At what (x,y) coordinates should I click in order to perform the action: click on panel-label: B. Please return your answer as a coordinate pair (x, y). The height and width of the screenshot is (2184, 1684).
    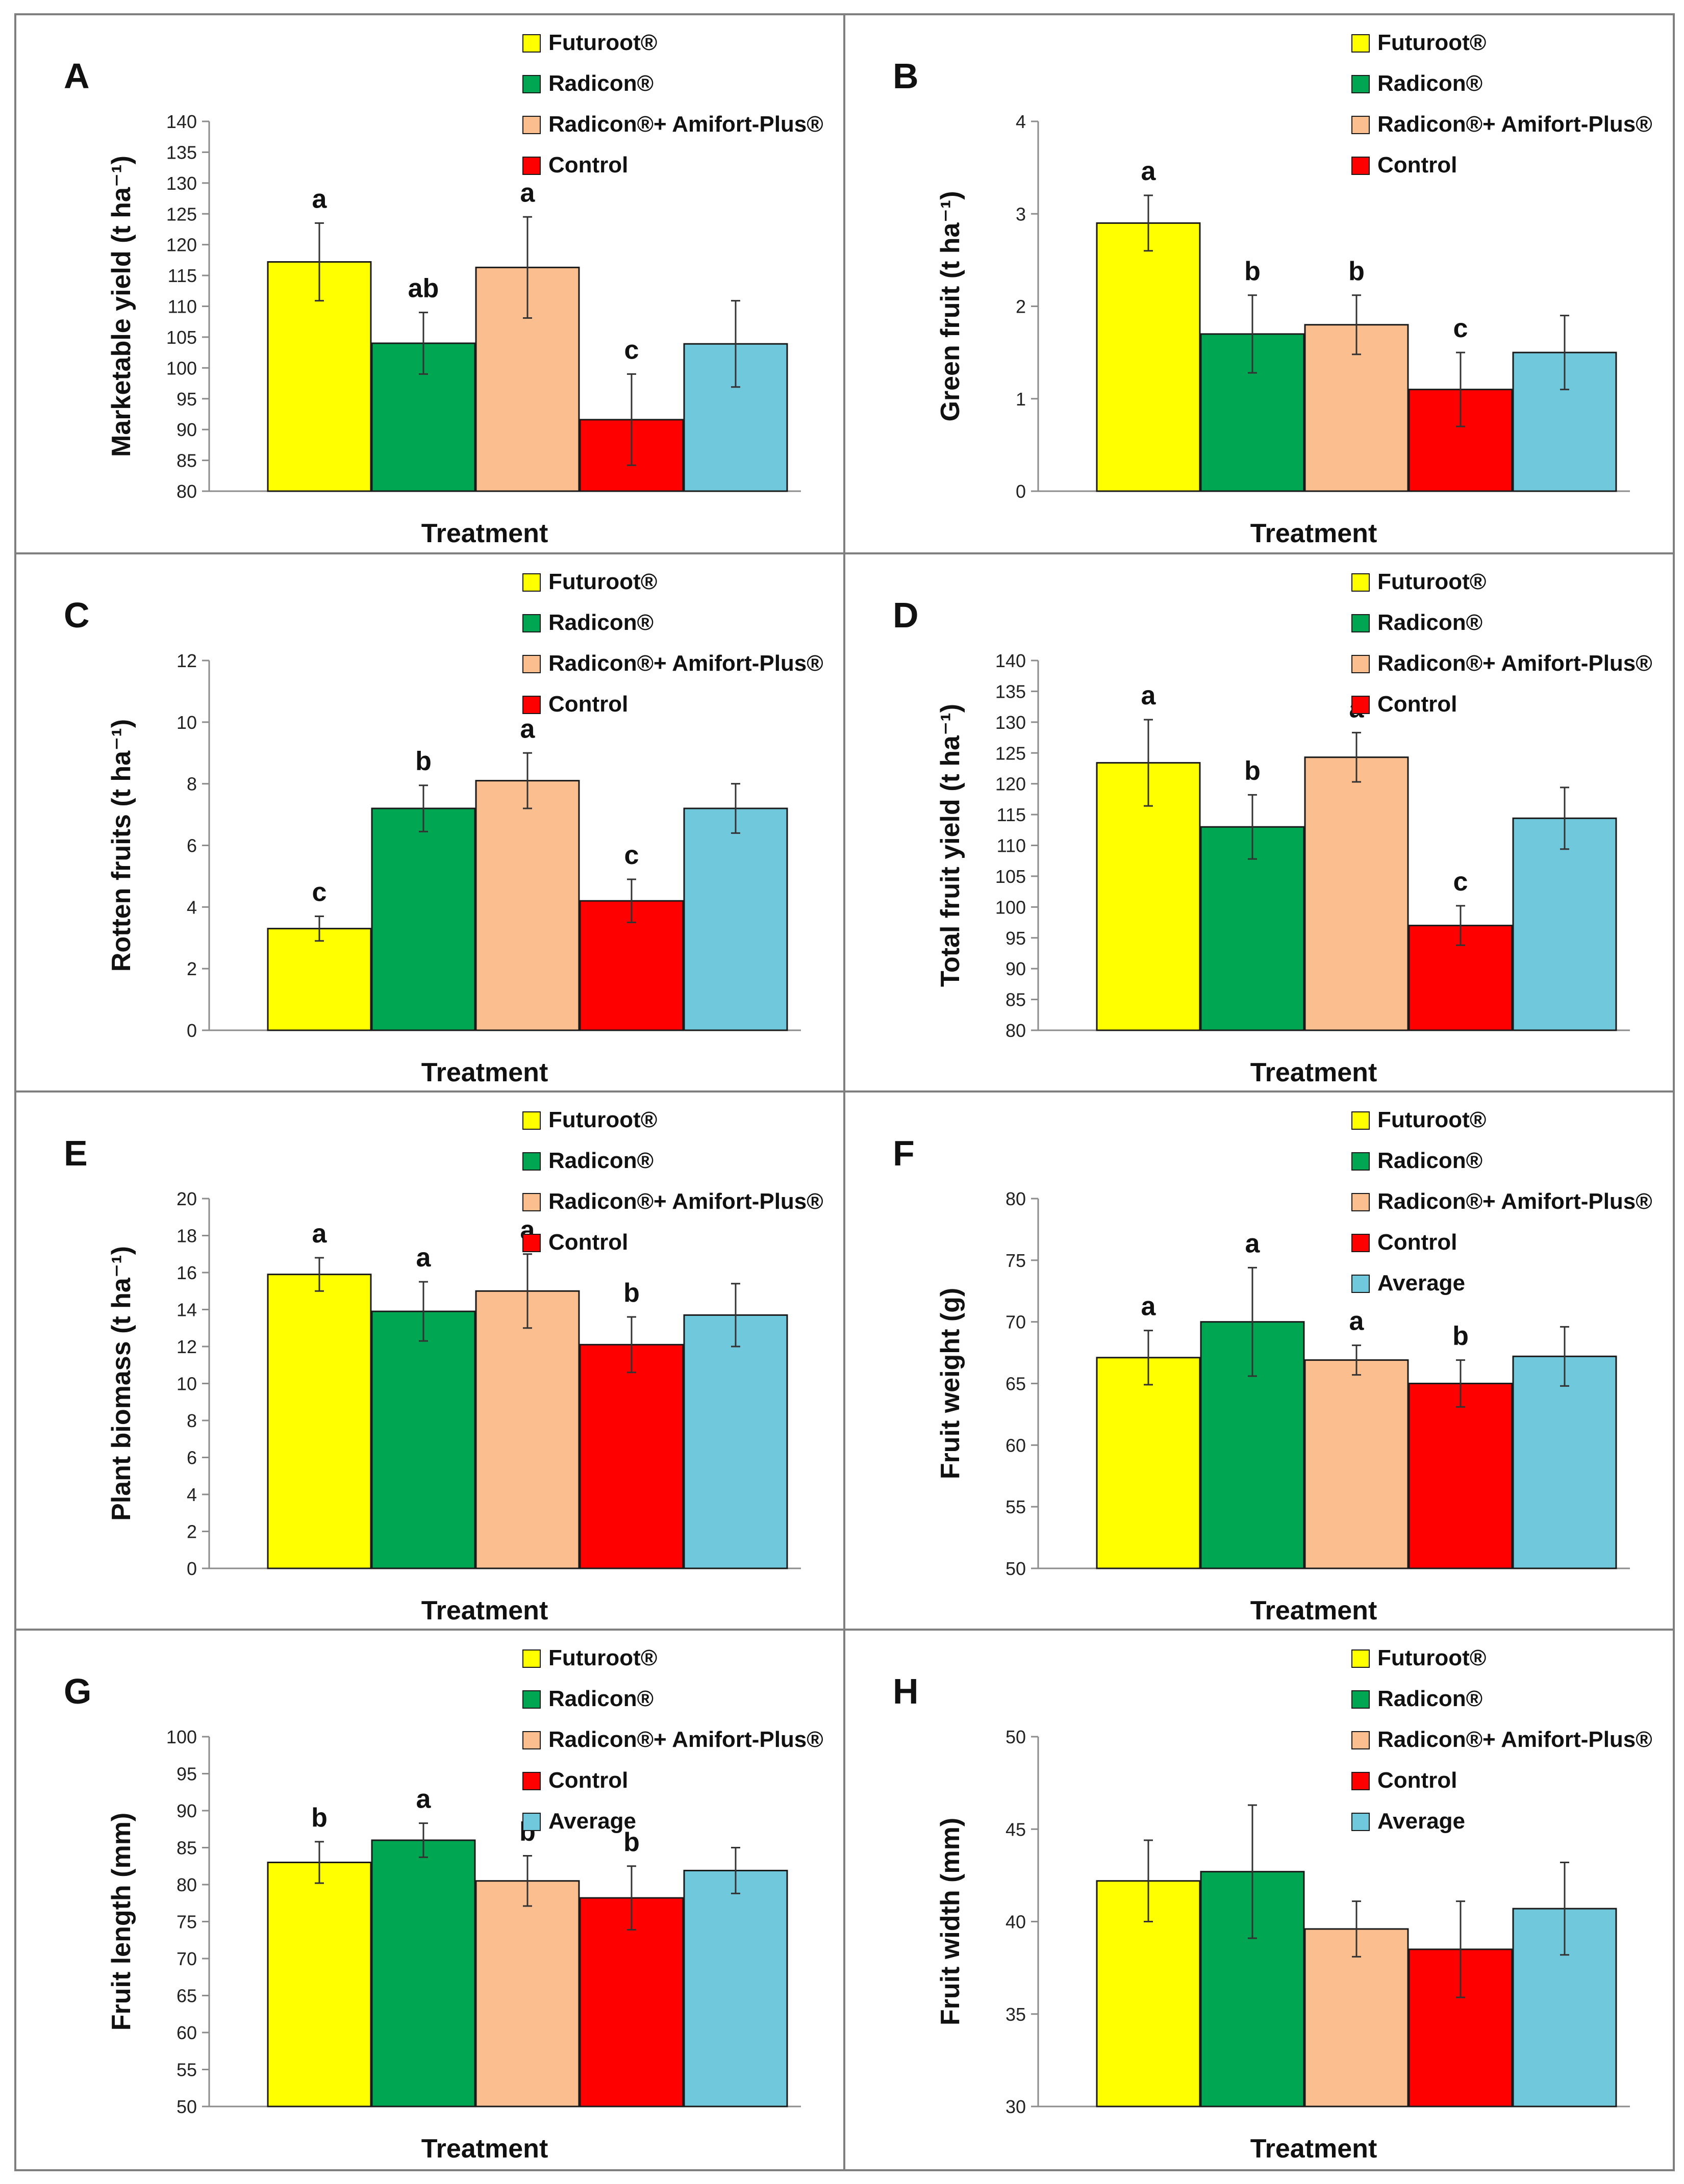
    Looking at the image, I should click on (906, 76).